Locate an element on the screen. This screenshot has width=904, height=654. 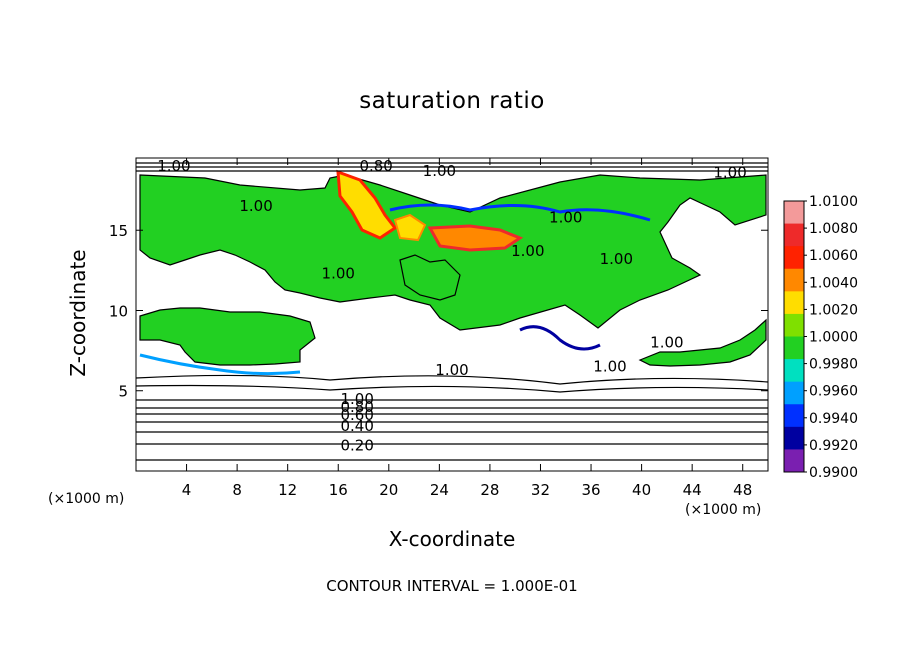
supersaturated-spots is located at coordinates (430, 210).